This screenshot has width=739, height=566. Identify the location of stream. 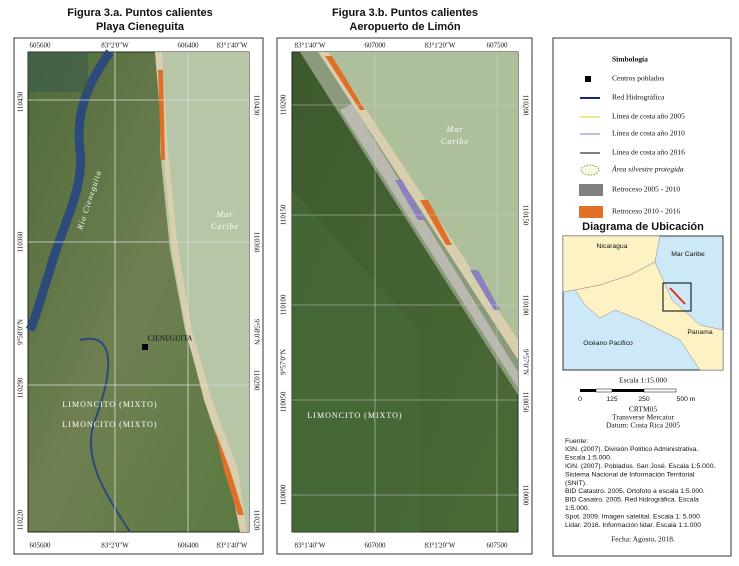
(105, 435).